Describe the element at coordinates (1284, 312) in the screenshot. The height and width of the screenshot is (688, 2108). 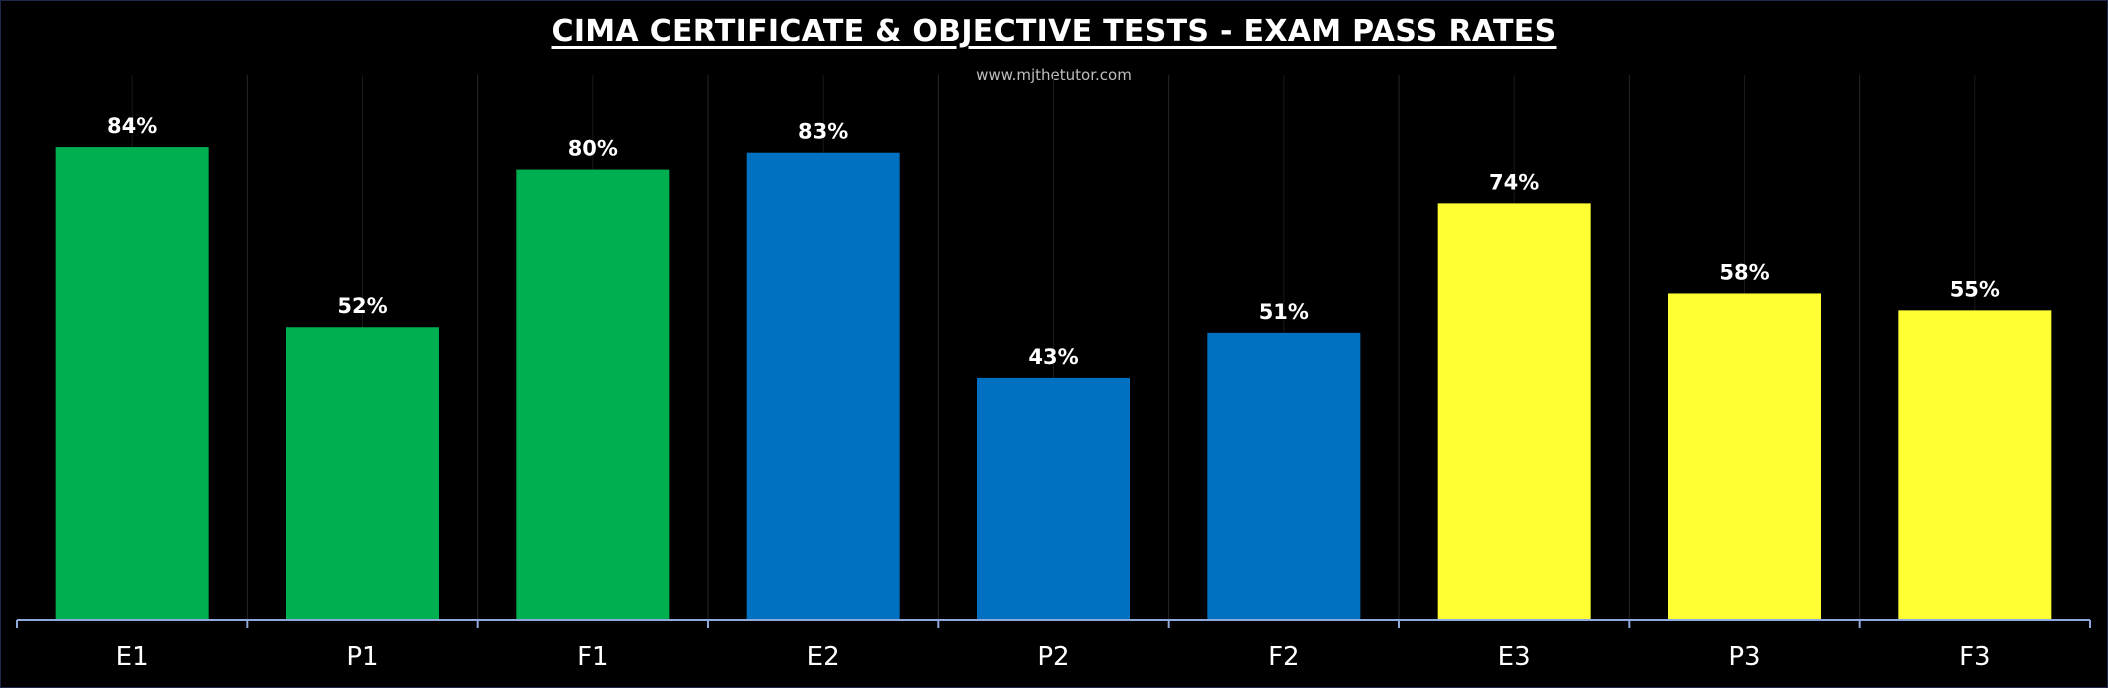
I see `data-label: 51%` at that location.